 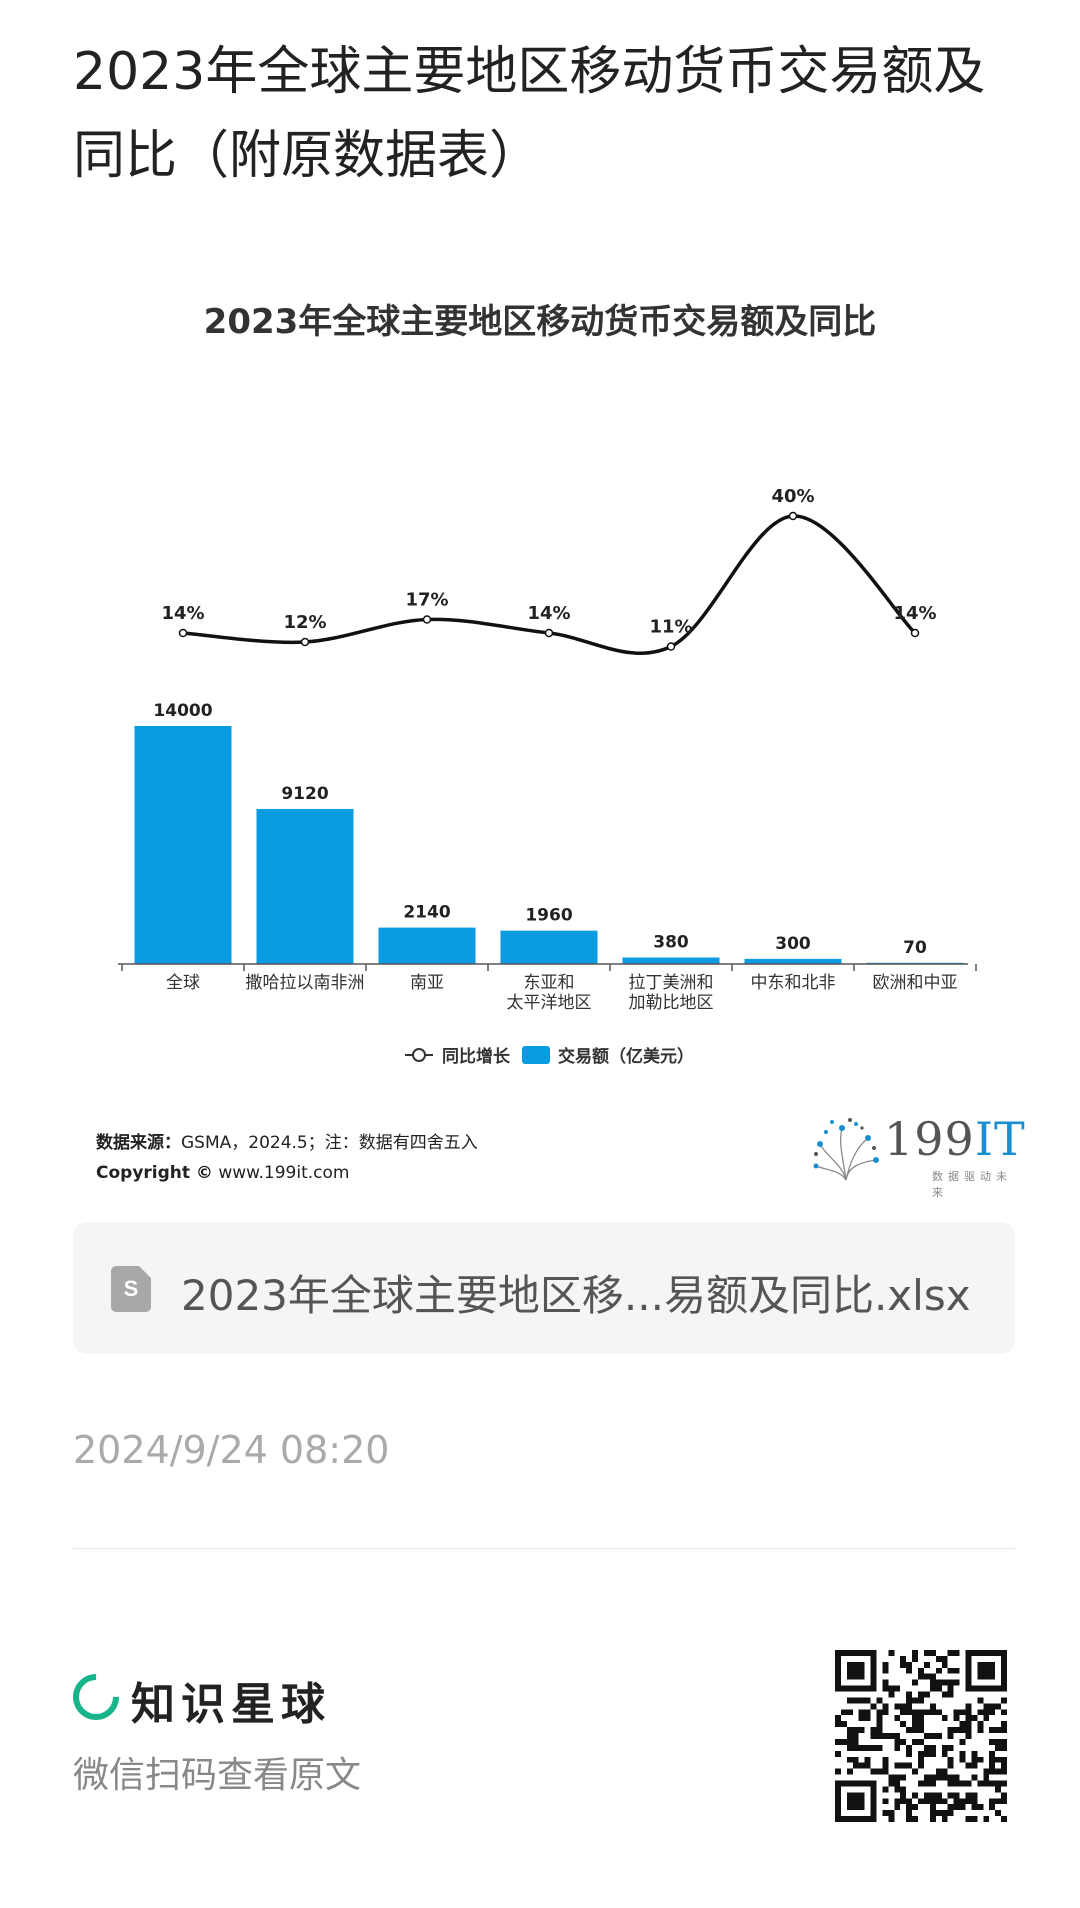 What do you see at coordinates (540, 322) in the screenshot?
I see `chart-title: 2023年全球主要地区移动货币交易额及同比` at bounding box center [540, 322].